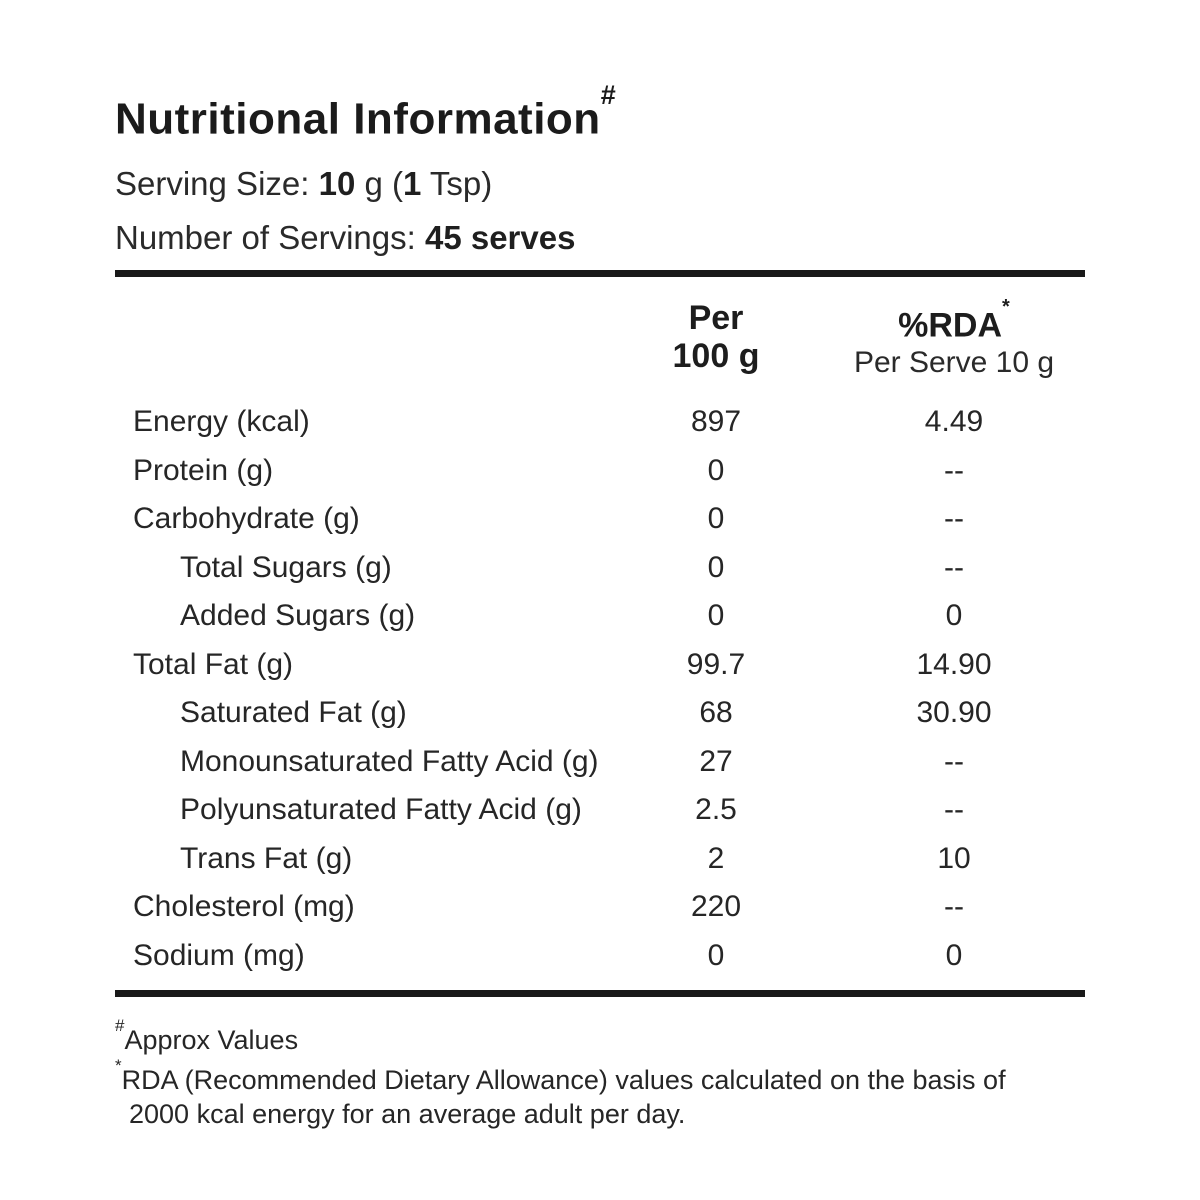 The height and width of the screenshot is (1200, 1200). Describe the element at coordinates (120, 1026) in the screenshot. I see `footnote-approx-marker: #` at that location.